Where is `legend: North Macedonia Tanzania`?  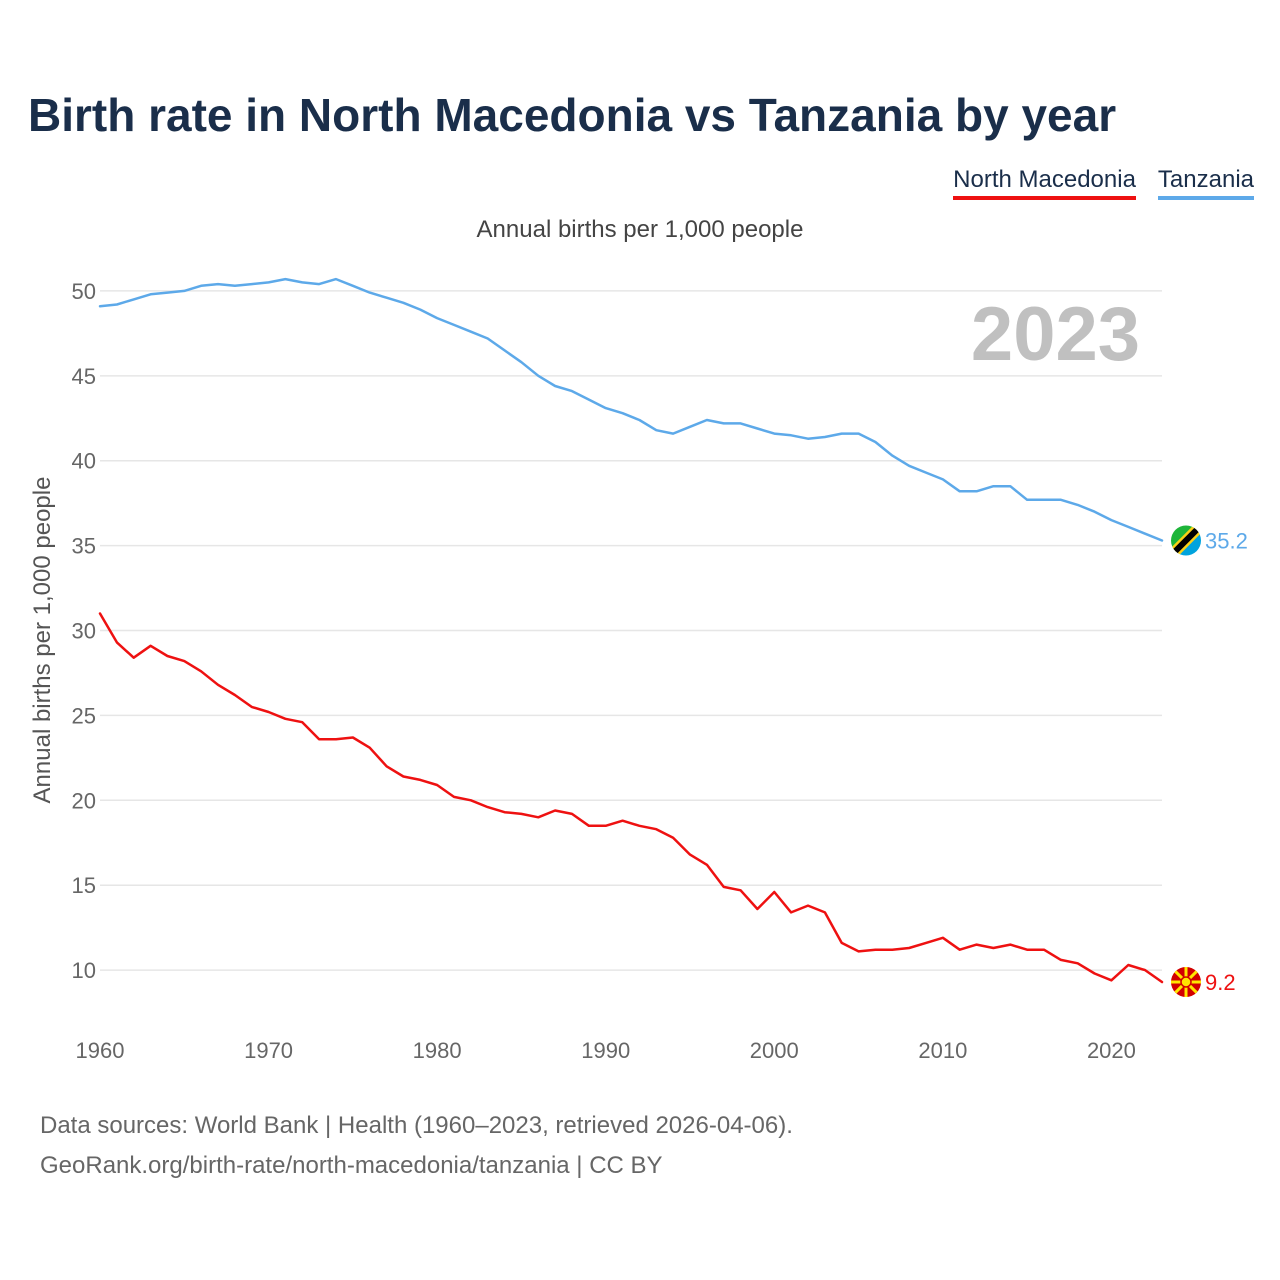 legend: North Macedonia Tanzania is located at coordinates (1103, 183).